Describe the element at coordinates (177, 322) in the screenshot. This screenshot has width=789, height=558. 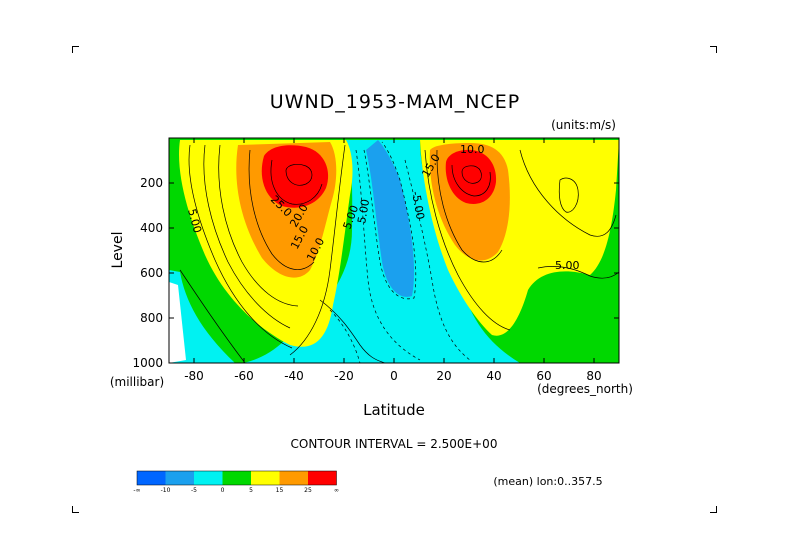
I see `white-missing-left` at that location.